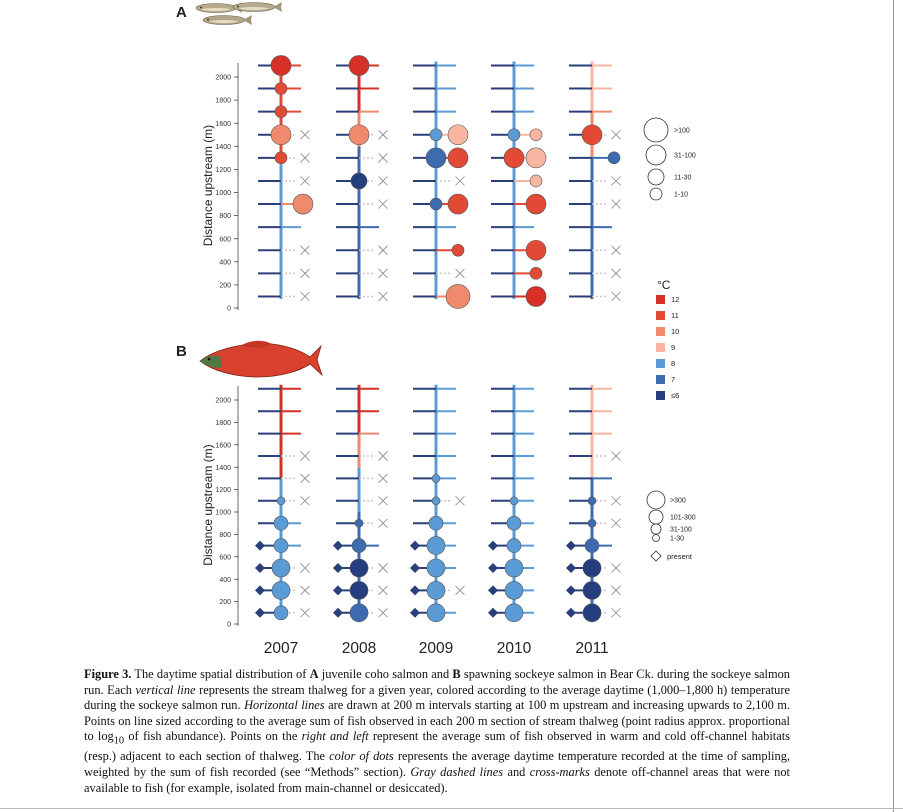 This screenshot has width=903, height=812. Describe the element at coordinates (664, 285) in the screenshot. I see `temp-legend-title: °C` at that location.